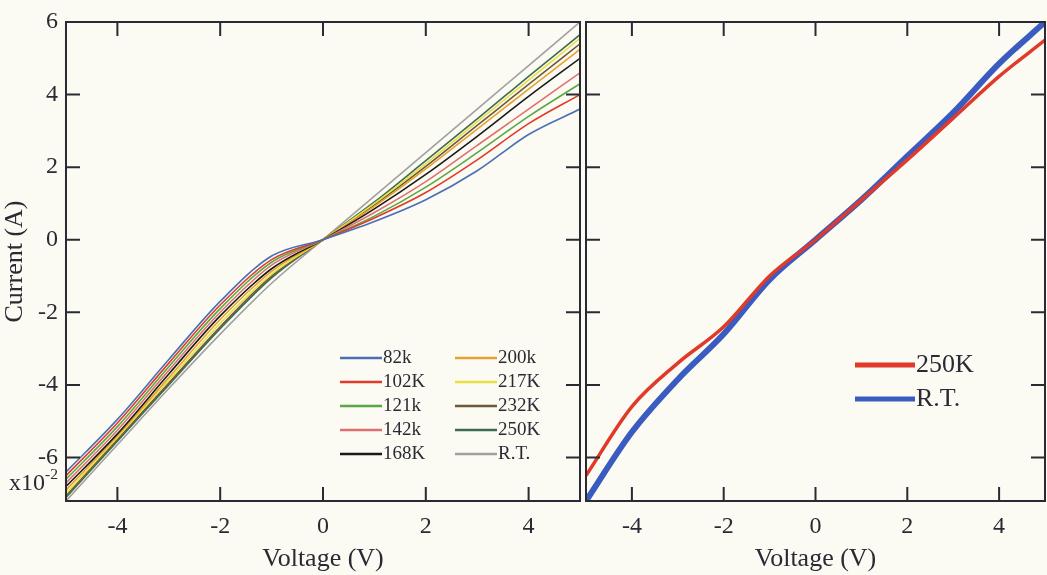 This screenshot has width=1047, height=575. Describe the element at coordinates (519, 404) in the screenshot. I see `legend-label: 232K` at that location.